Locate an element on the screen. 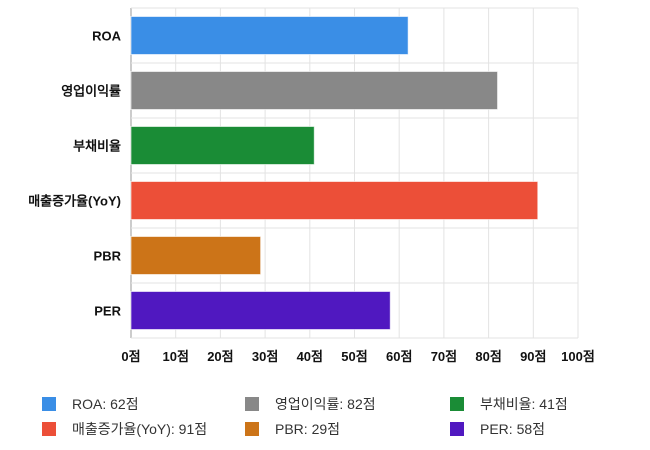 This screenshot has width=650, height=450. y-category-label: 영업이익률 is located at coordinates (91, 91).